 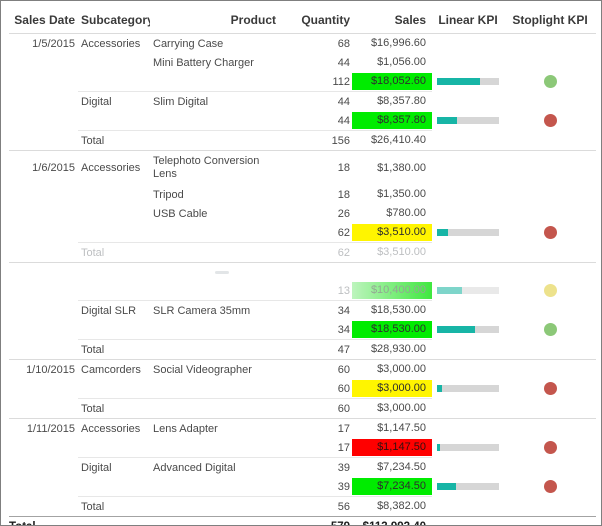 I want to click on cell-product: USB Cable, so click(x=180, y=213).